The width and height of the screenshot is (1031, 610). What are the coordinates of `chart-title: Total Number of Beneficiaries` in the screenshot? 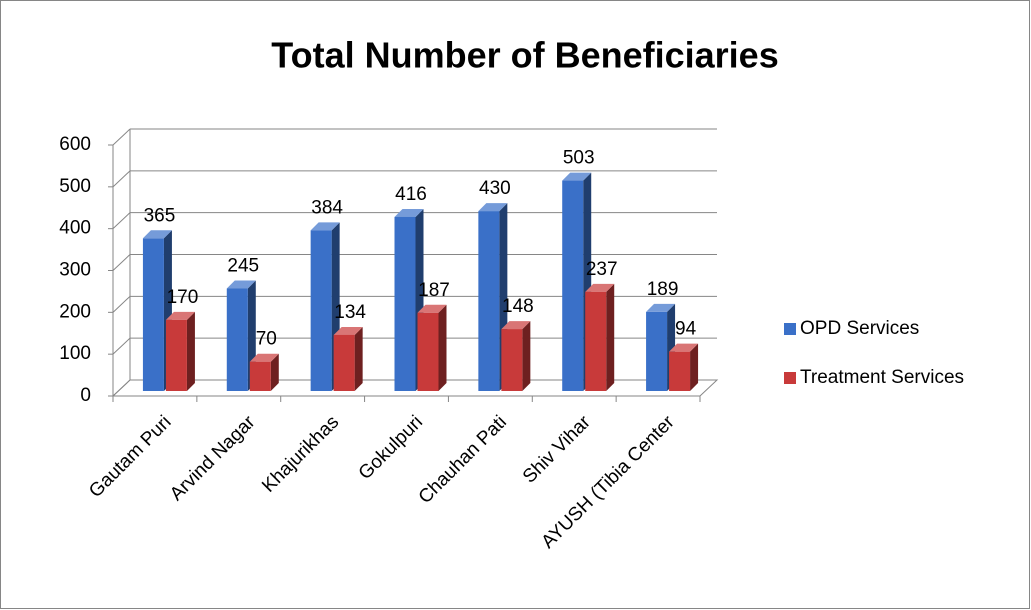 It's located at (524, 55).